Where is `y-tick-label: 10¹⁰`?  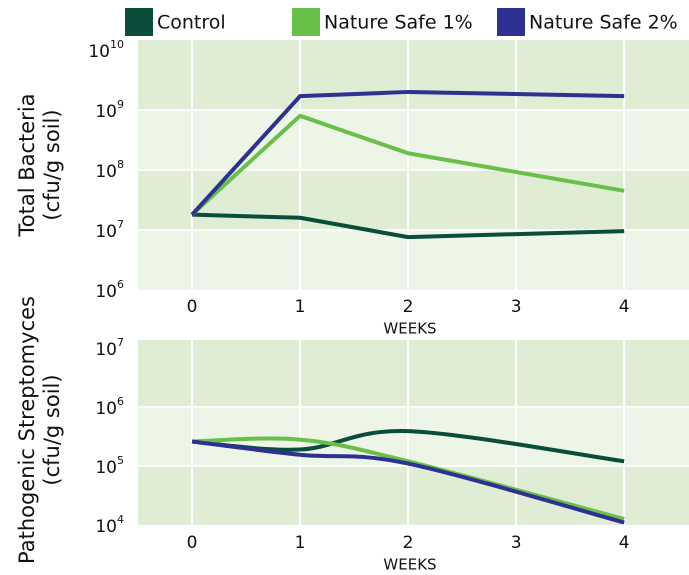
y-tick-label: 10¹⁰ is located at coordinates (106, 50).